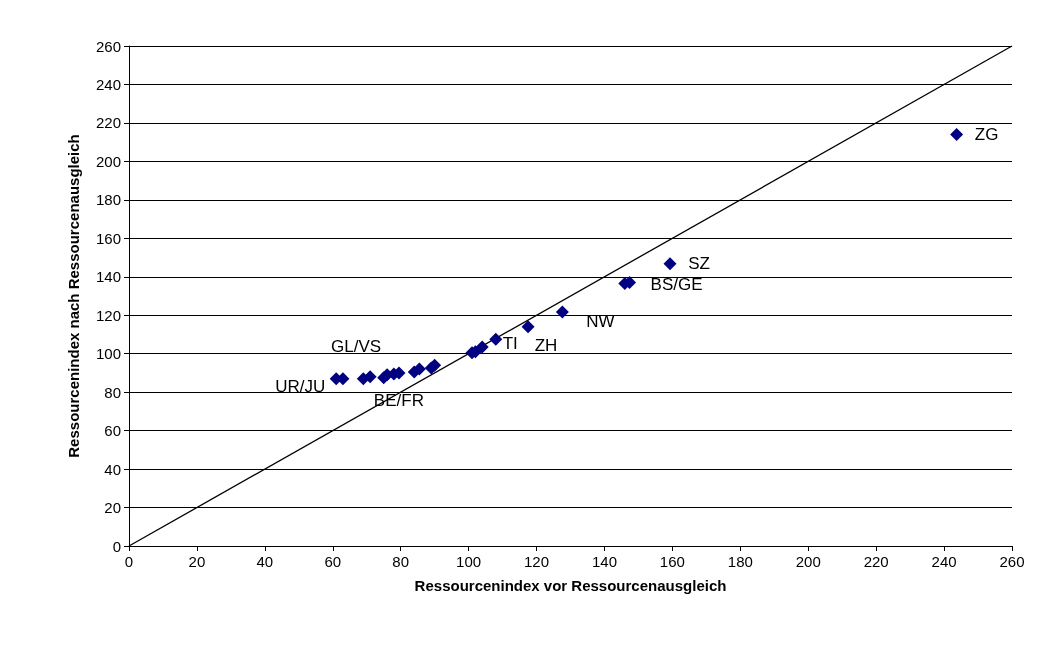  I want to click on x-tick-label: 20, so click(197, 561).